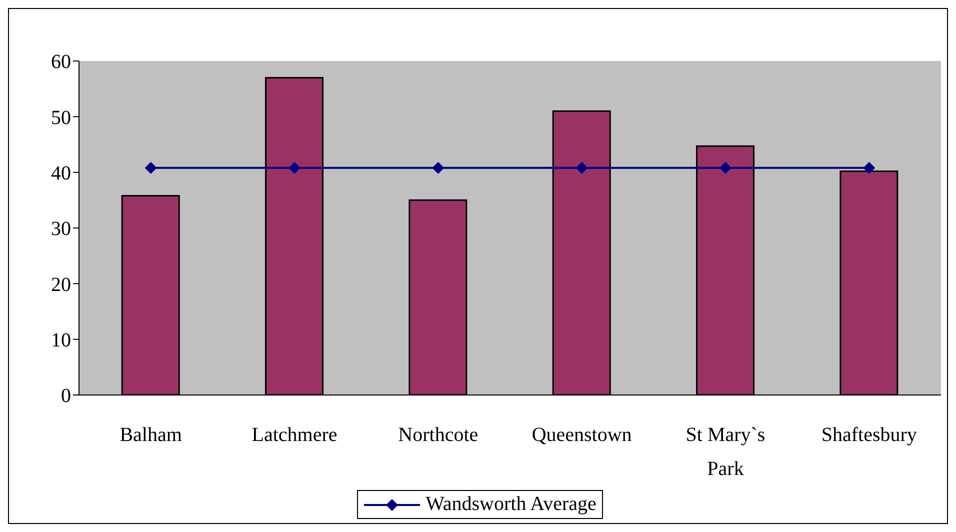  I want to click on y-tick-label: 0, so click(66, 396).